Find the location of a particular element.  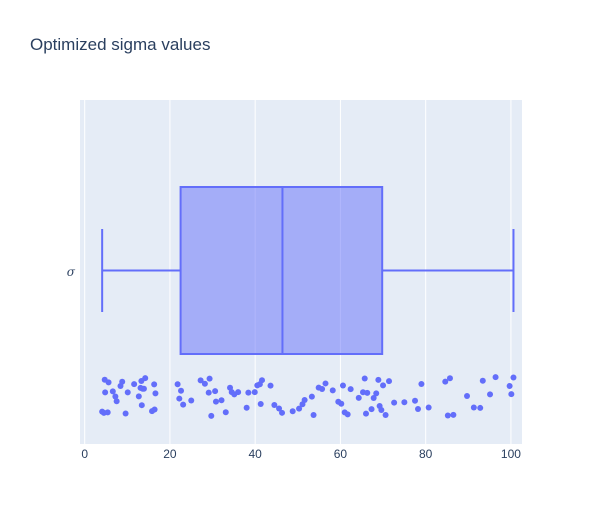

x-tick-label-80: 80 is located at coordinates (426, 454).